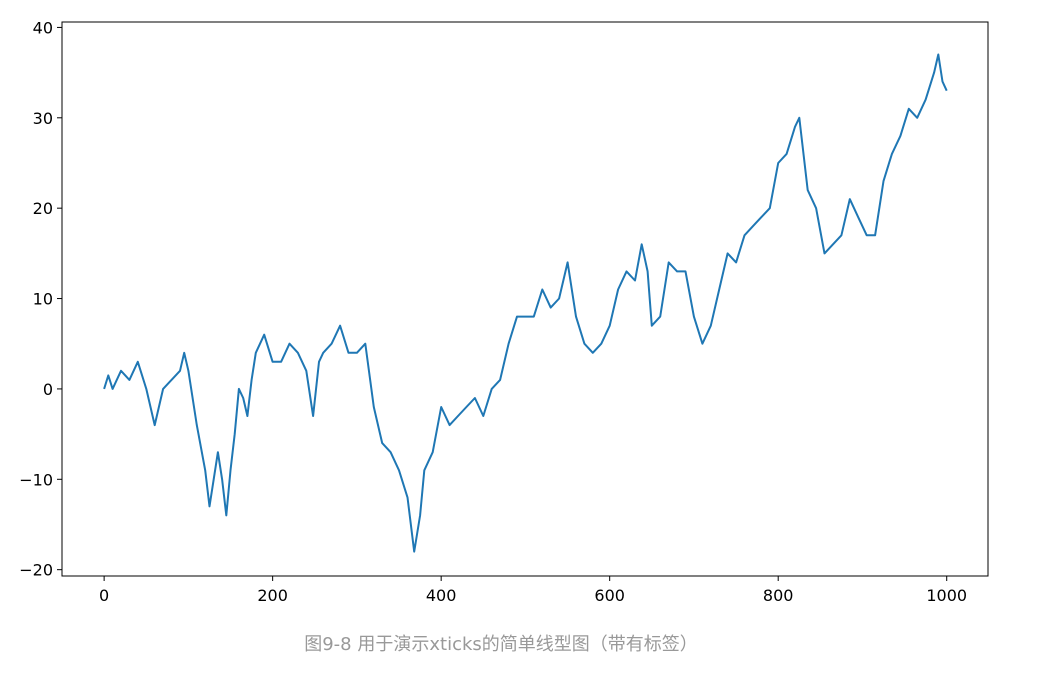 Image resolution: width=1049 pixels, height=685 pixels. I want to click on x-tick-label: 400, so click(441, 595).